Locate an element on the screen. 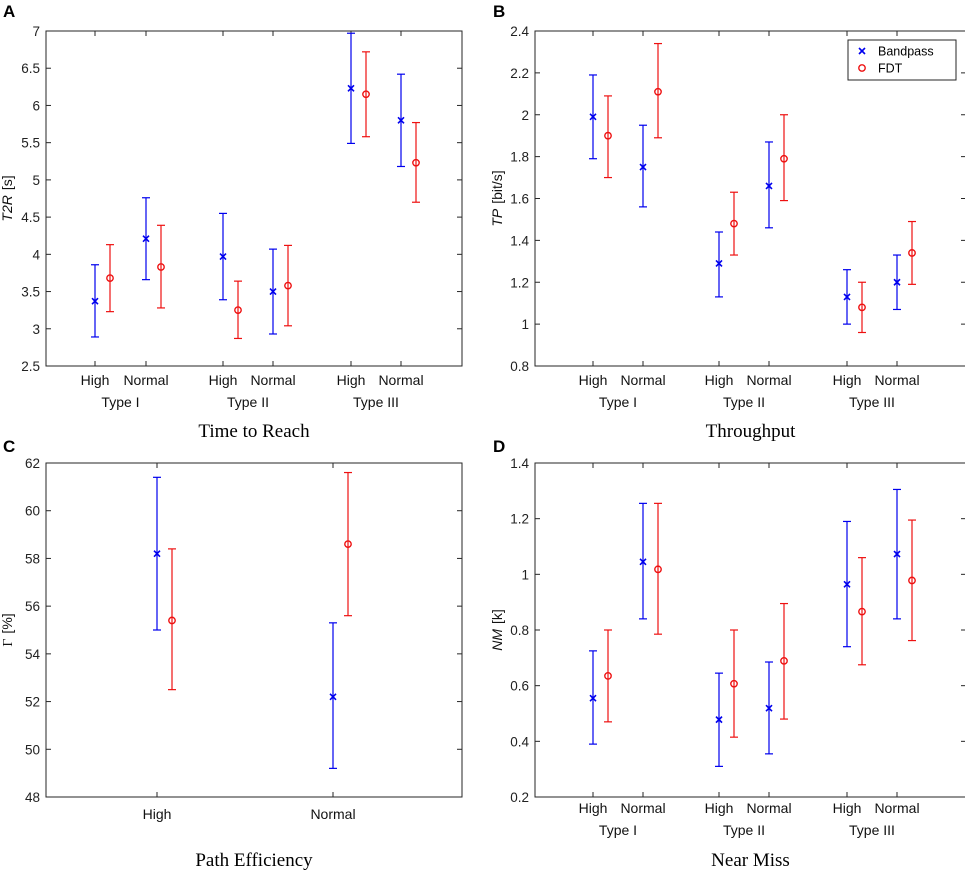 The width and height of the screenshot is (965, 872). legend: Bandpass FDT is located at coordinates (902, 60).